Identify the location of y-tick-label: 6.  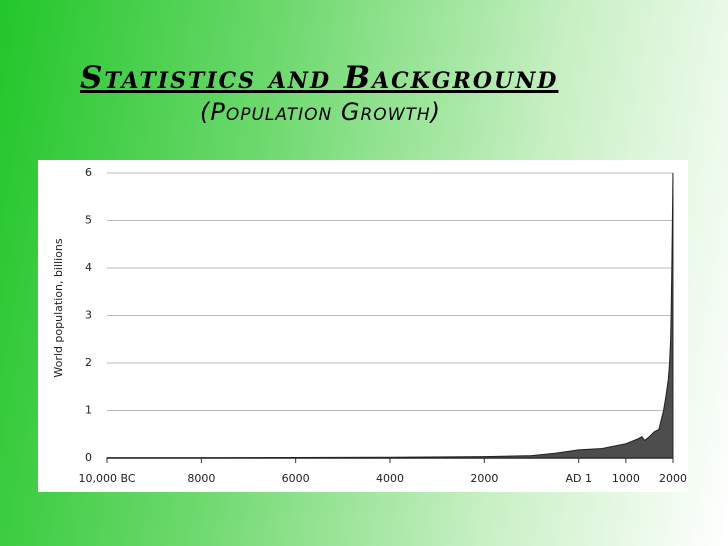
(88, 172).